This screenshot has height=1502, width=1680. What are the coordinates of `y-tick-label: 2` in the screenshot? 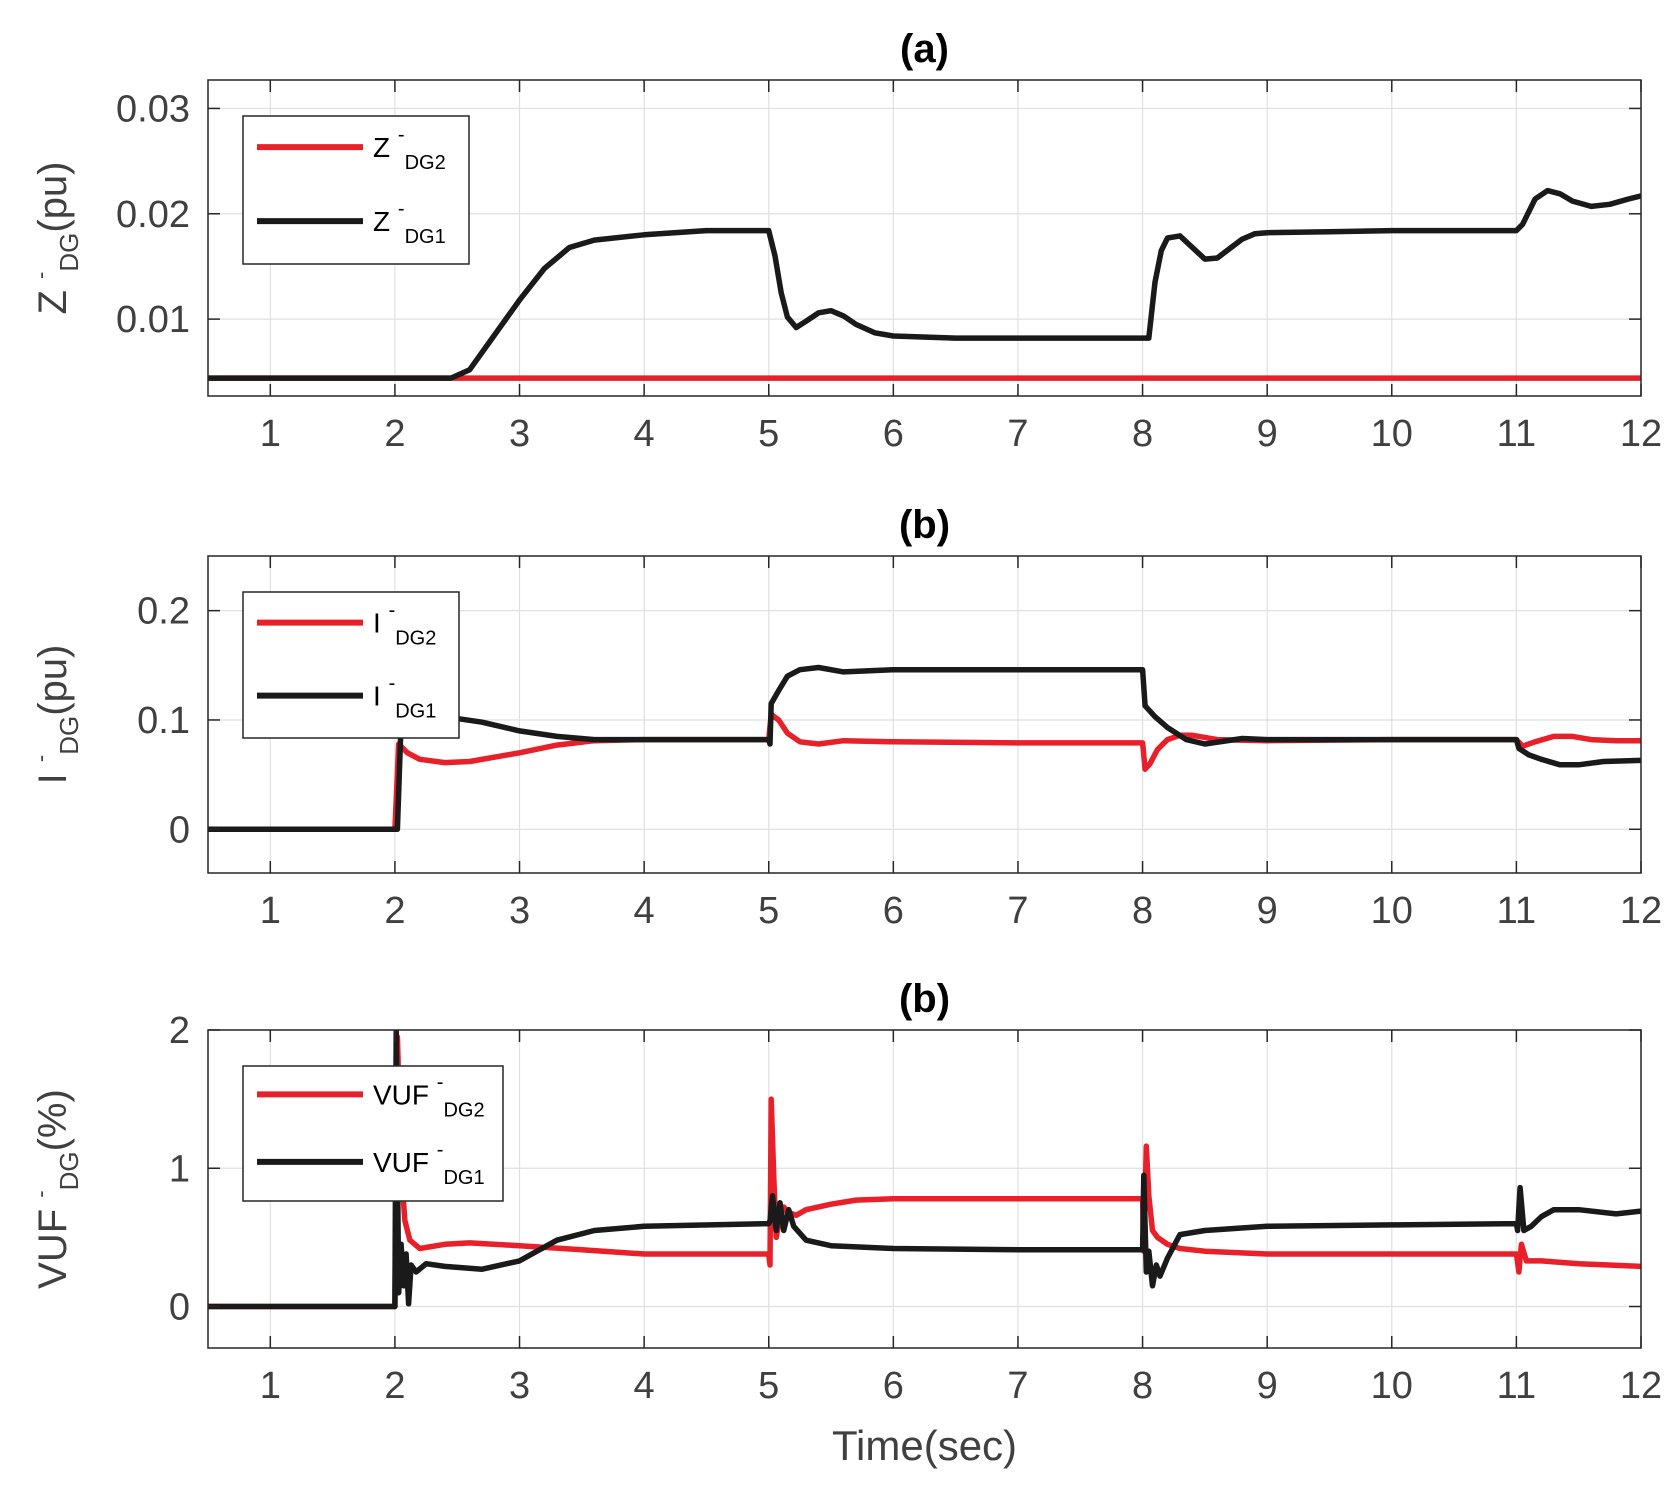 It's located at (179, 1031).